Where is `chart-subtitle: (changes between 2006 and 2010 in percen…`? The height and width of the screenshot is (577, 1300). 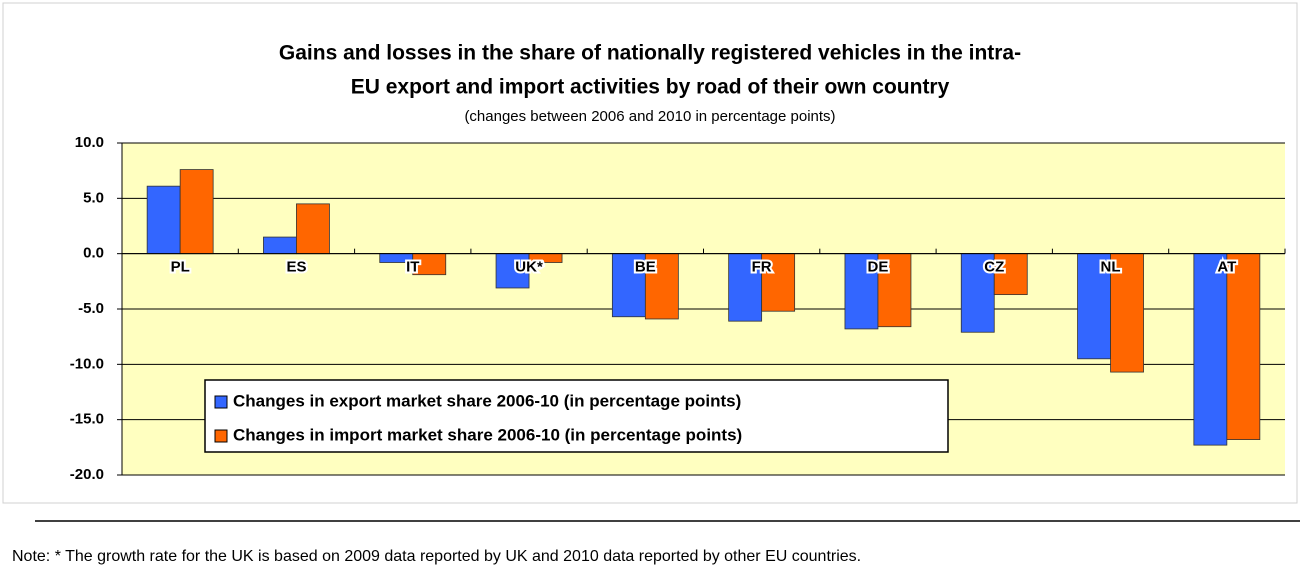 chart-subtitle: (changes between 2006 and 2010 in percen… is located at coordinates (649, 116).